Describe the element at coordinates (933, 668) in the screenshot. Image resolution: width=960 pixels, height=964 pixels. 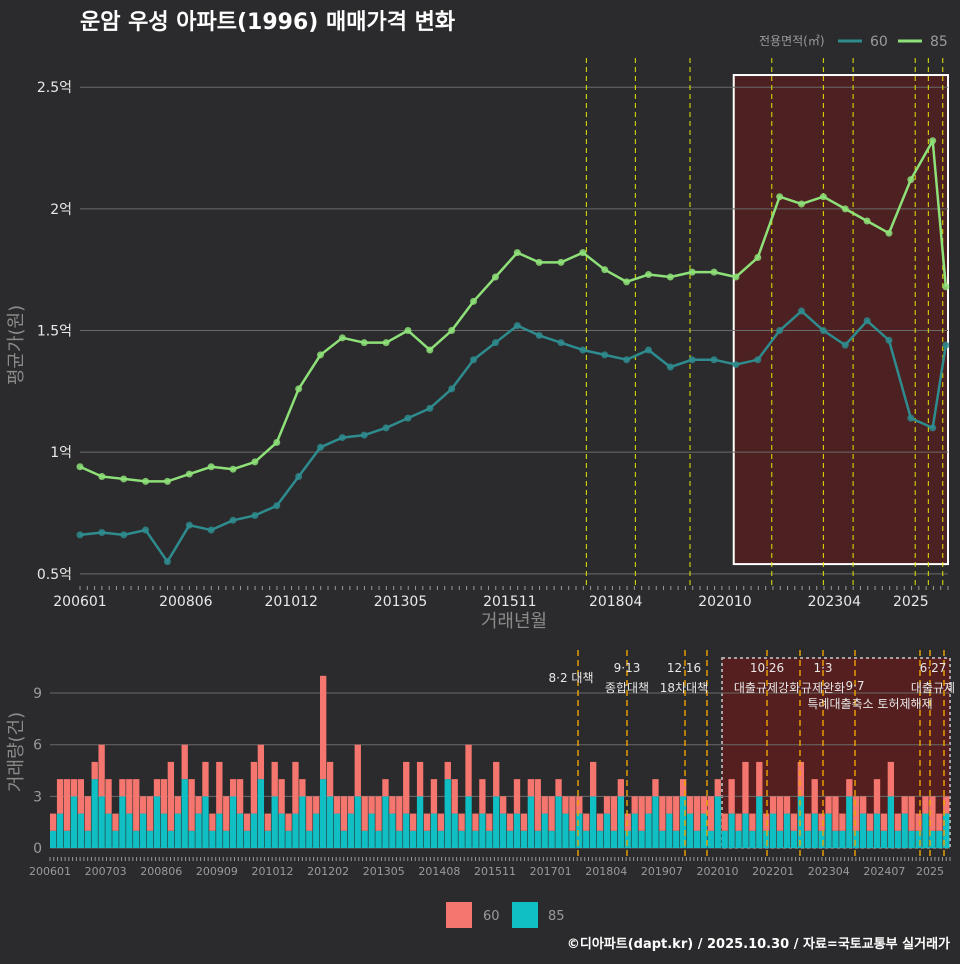
I see `policy-annotation: 6·27` at that location.